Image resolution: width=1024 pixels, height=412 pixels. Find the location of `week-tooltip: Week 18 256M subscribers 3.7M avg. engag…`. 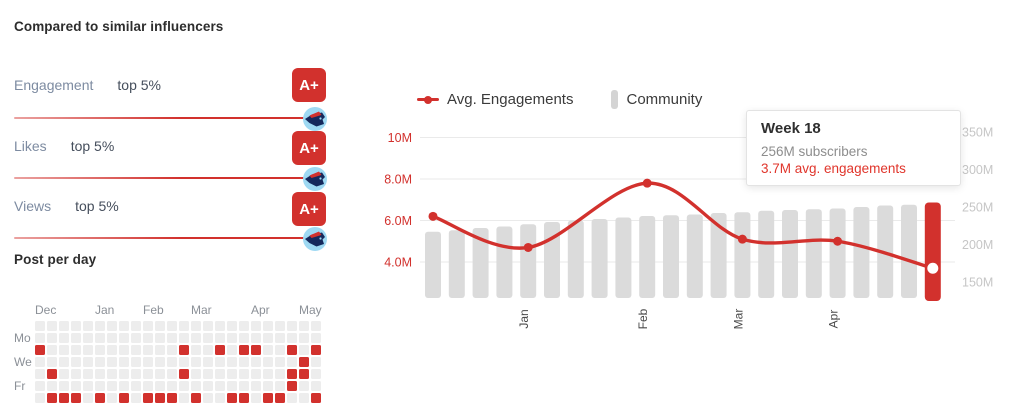

week-tooltip: Week 18 256M subscribers 3.7M avg. engag… is located at coordinates (853, 148).